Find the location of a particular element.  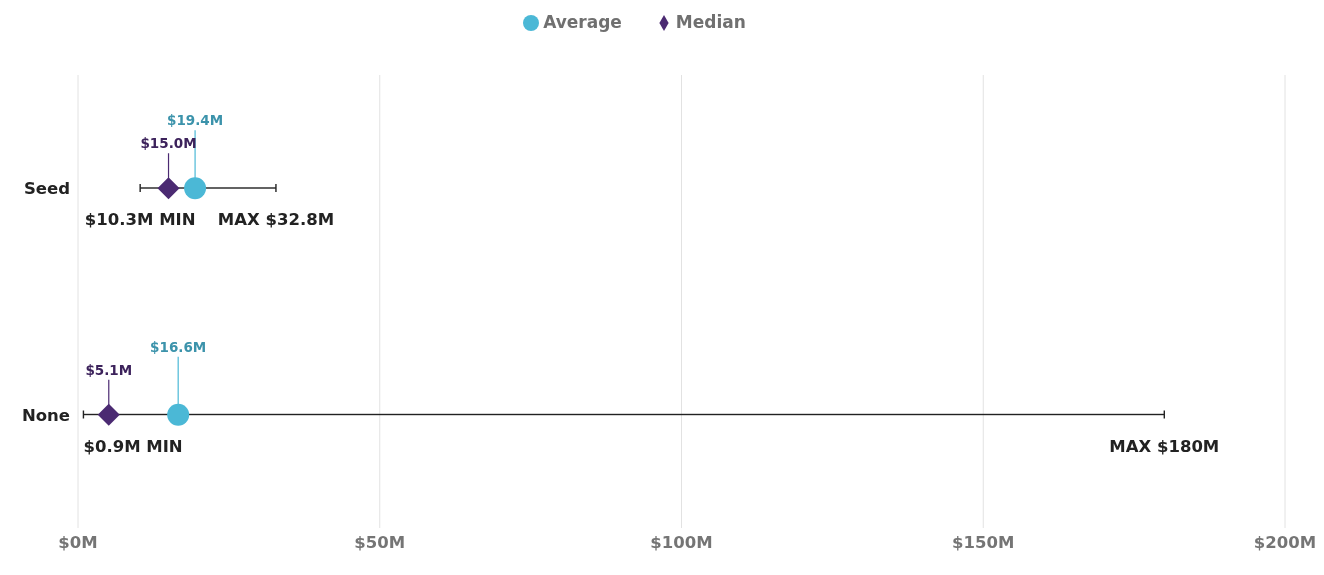

y-tick-label: Seed is located at coordinates (46, 189).